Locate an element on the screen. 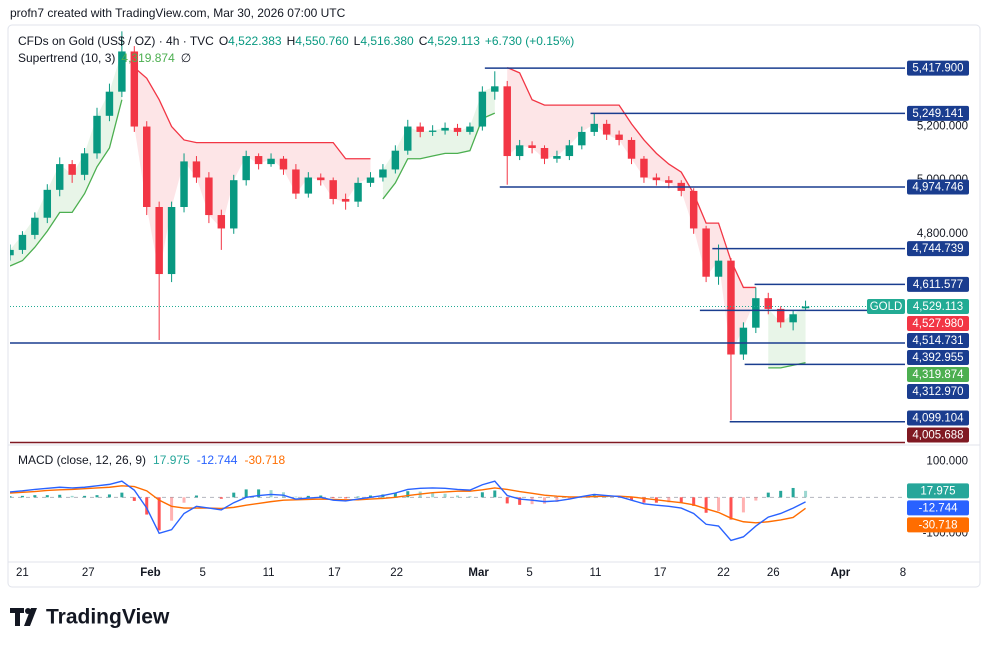 This screenshot has width=989, height=652. x-tick-label: 27 is located at coordinates (88, 573).